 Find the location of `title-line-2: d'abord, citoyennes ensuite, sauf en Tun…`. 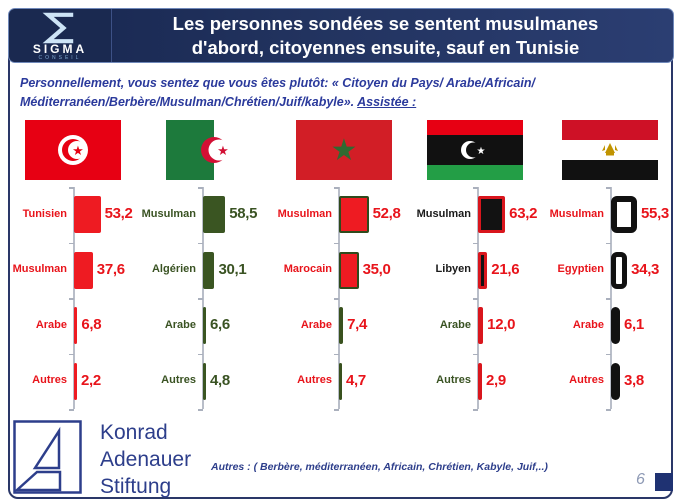

title-line-2: d'abord, citoyennes ensuite, sauf en Tun… is located at coordinates (385, 47).